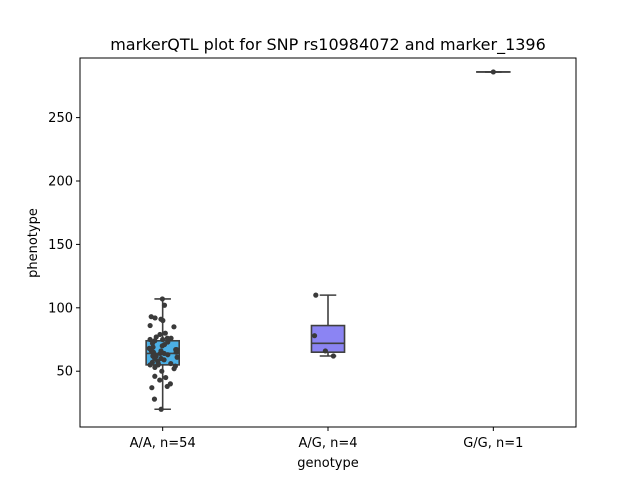 This screenshot has height=480, width=640. Describe the element at coordinates (60, 118) in the screenshot. I see `y-tick-label: 250` at that location.